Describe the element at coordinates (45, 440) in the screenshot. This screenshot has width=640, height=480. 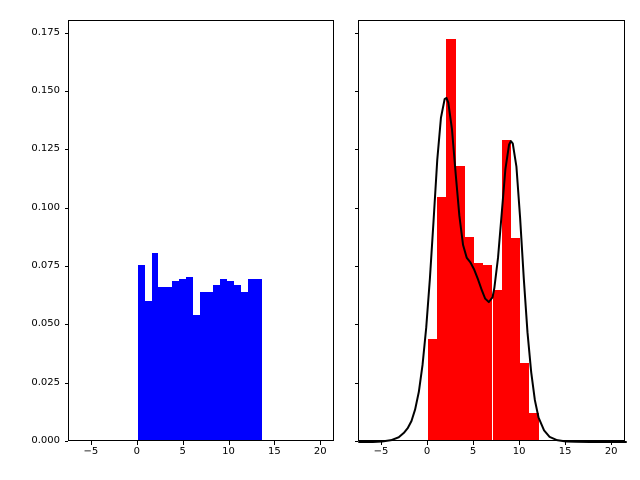
I see `y-tick-label: 0.000` at that location.